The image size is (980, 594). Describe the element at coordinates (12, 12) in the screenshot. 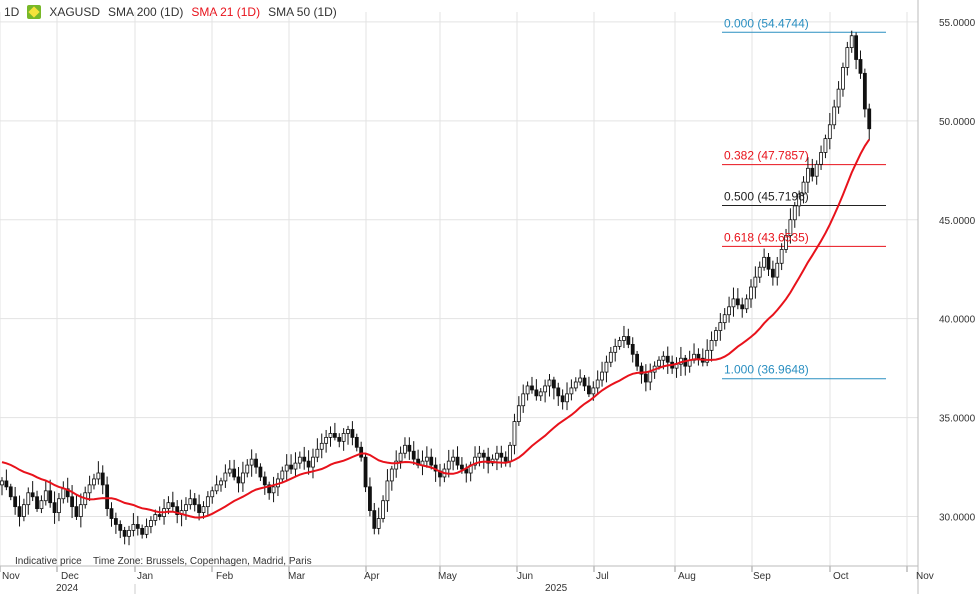

I see `interval-label: 1D` at that location.